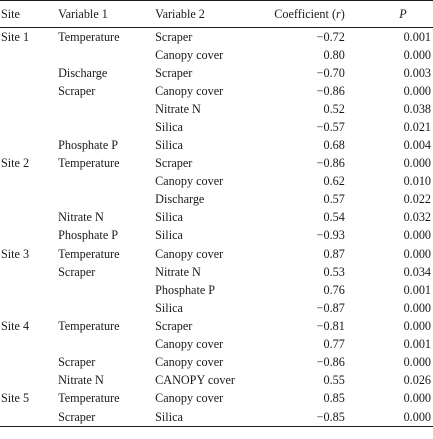  I want to click on cell-site: Site 4, so click(15, 325).